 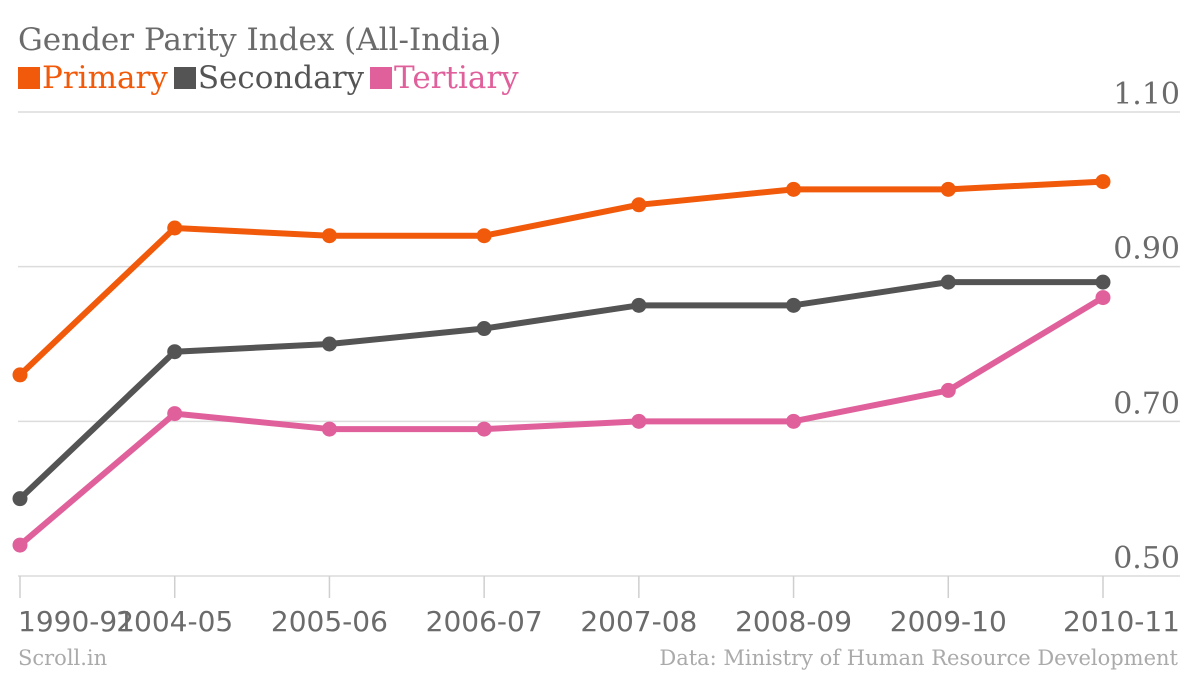 I want to click on x-tick-label: 2009-10, so click(x=948, y=621).